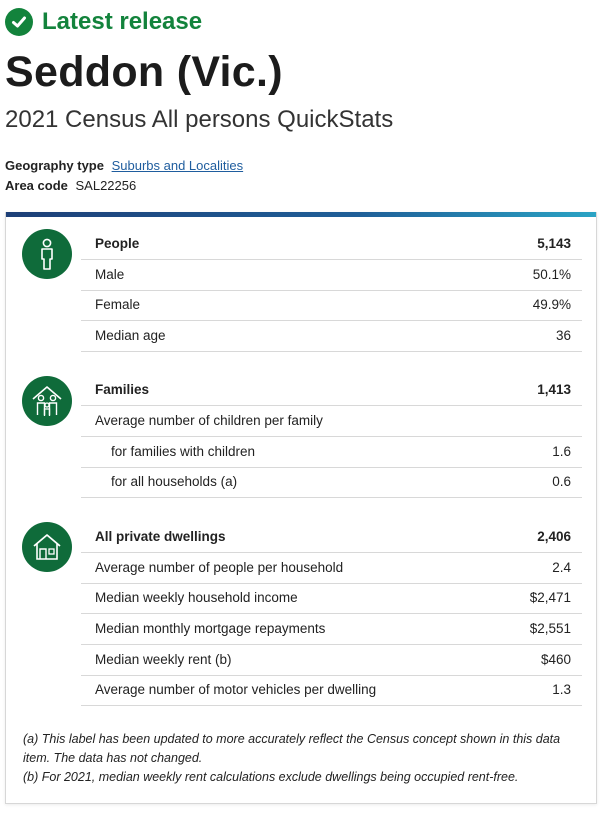 The width and height of the screenshot is (604, 815). Describe the element at coordinates (160, 536) in the screenshot. I see `stat-label: All private dwellings` at that location.